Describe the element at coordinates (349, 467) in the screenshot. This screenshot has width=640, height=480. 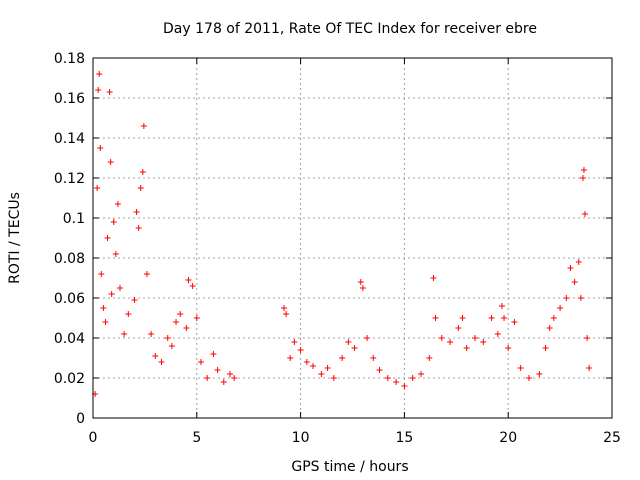
I see `x-axis-label: GPS time / hours` at that location.